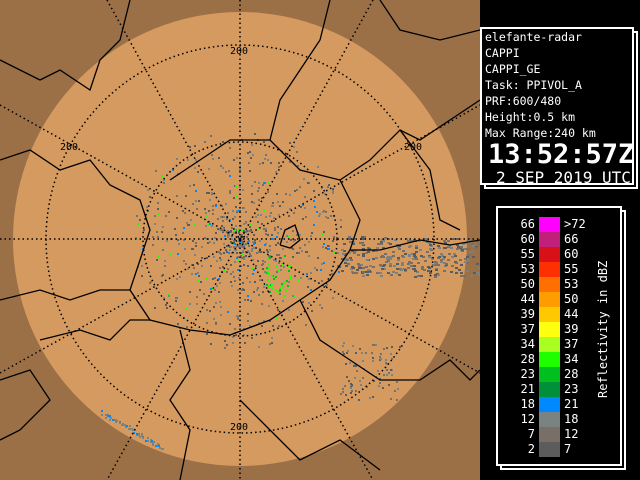 Image resolution: width=640 pixels, height=480 pixels. What do you see at coordinates (571, 359) in the screenshot?
I see `legend-high: 34` at bounding box center [571, 359].